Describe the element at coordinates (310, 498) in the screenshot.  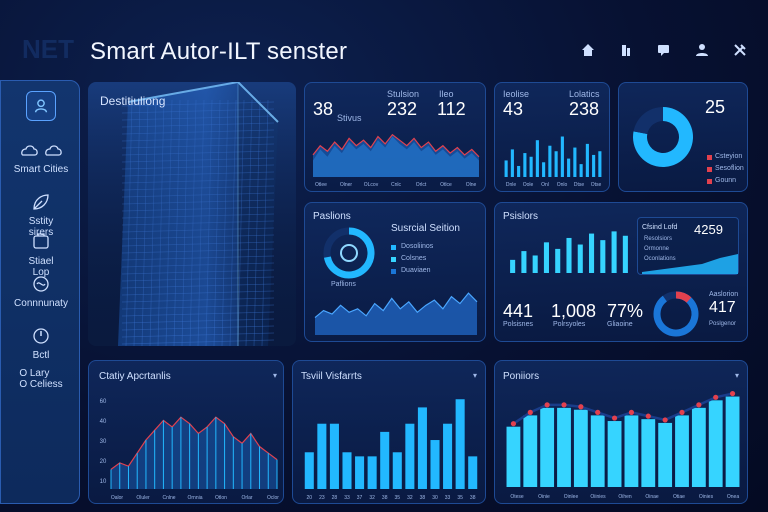
I see `x-tick-label: 20` at that location.